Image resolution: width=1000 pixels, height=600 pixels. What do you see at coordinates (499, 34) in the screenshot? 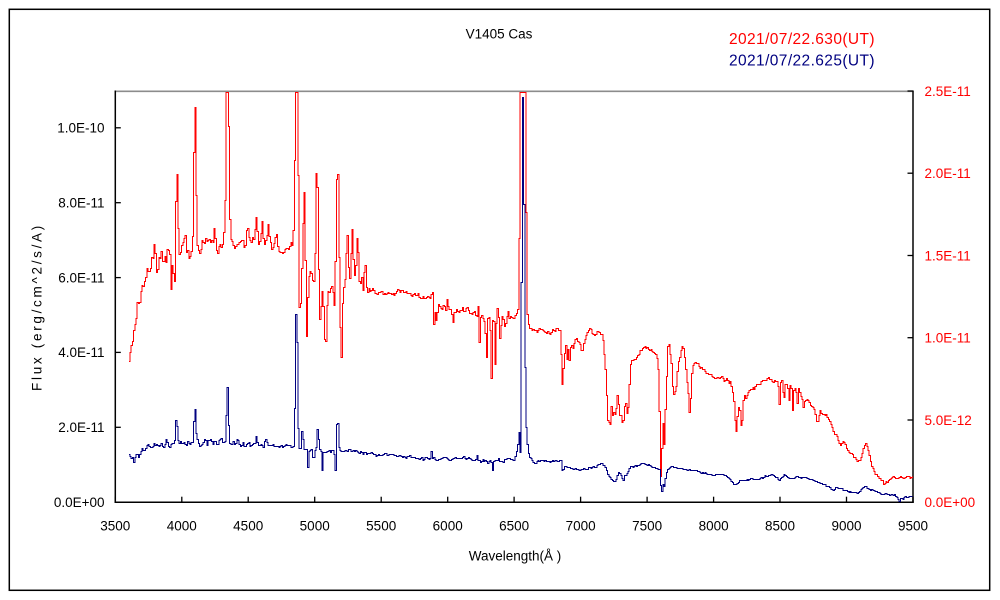
I see `svg-text: V1405 Cas` at bounding box center [499, 34].